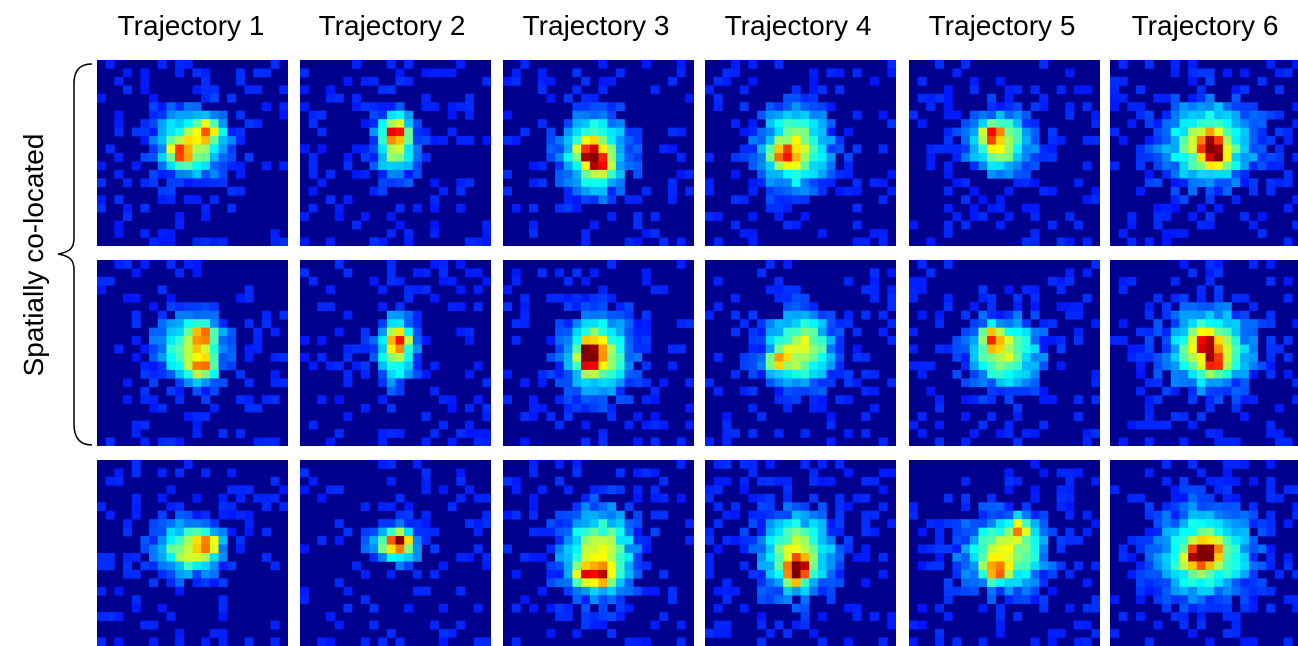  Describe the element at coordinates (192, 353) in the screenshot. I see `heatmap-r2-c1` at that location.